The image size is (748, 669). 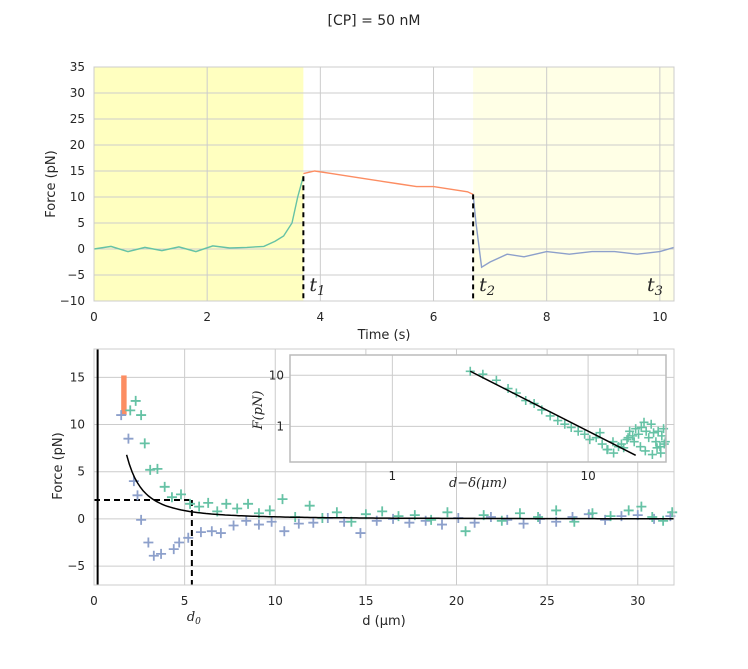 I want to click on inset-plot-area, so click(x=478, y=408).